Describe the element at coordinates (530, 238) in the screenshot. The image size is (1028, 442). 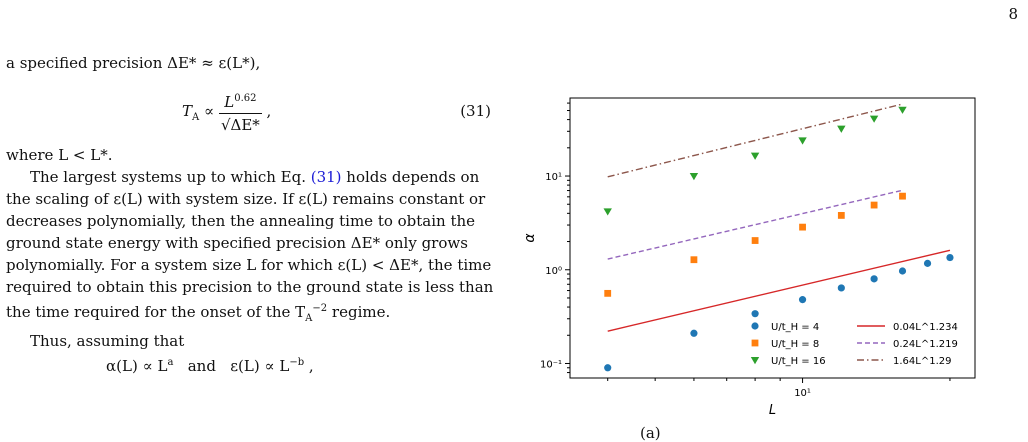
I see `y-axis-label: α` at that location.